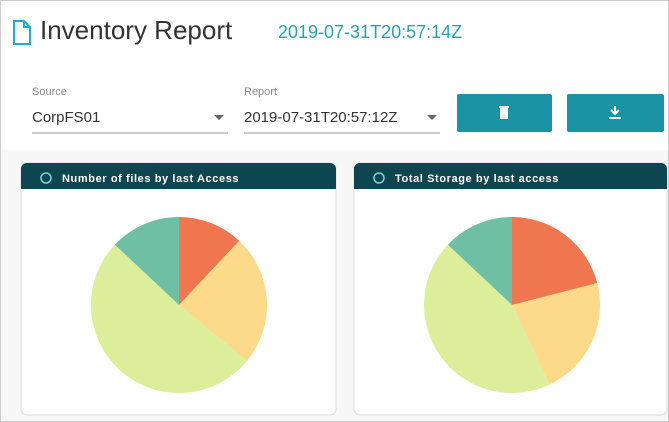 This screenshot has width=669, height=422. I want to click on trash-icon, so click(504, 112).